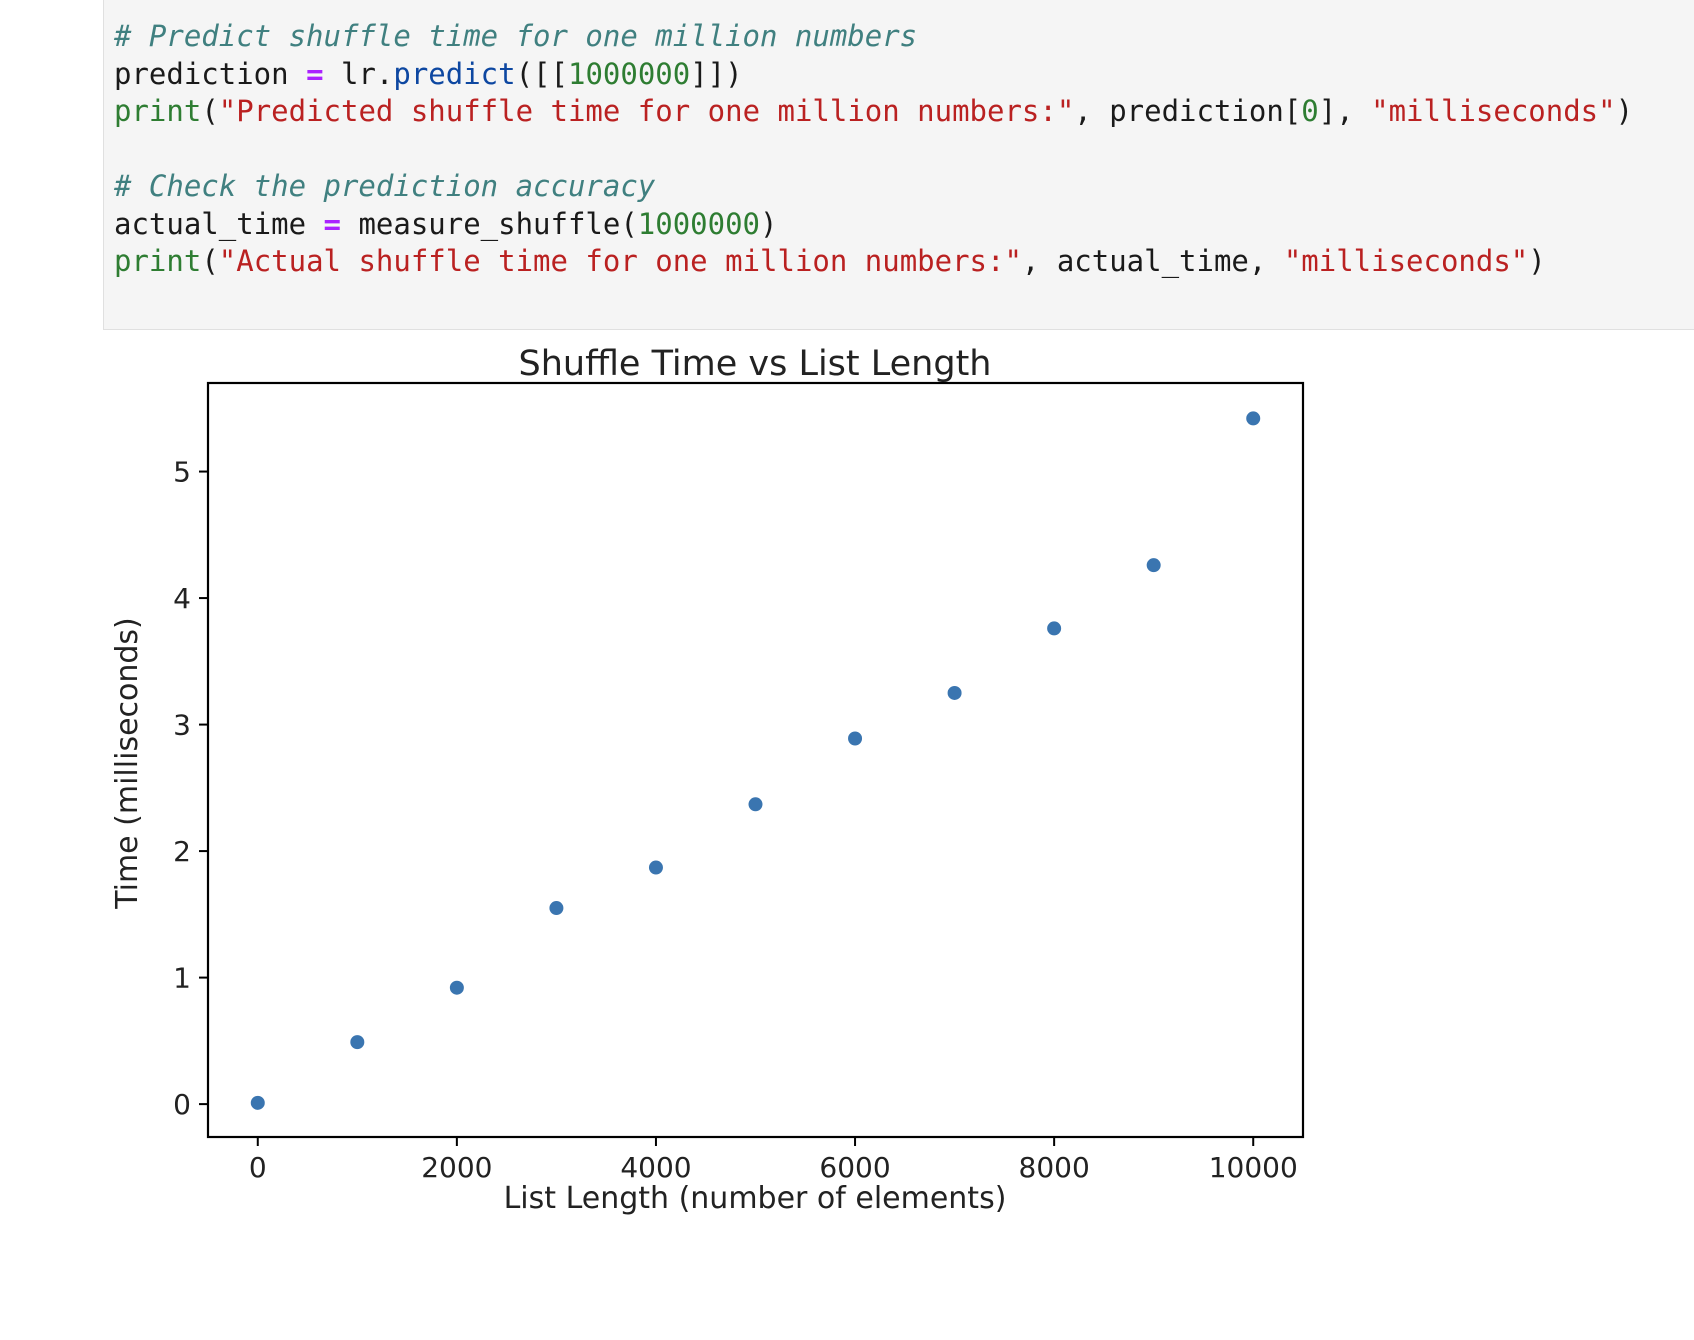 The image size is (1694, 1340). What do you see at coordinates (258, 1167) in the screenshot?
I see `x-tick-label: 0` at bounding box center [258, 1167].